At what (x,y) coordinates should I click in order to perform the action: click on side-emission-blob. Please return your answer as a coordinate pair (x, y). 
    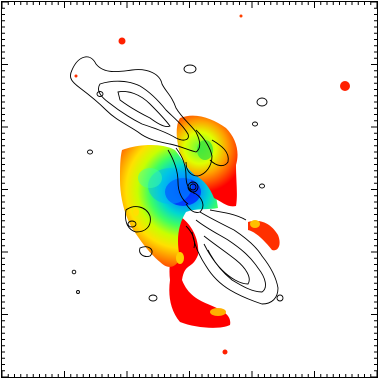
    Looking at the image, I should click on (264, 235).